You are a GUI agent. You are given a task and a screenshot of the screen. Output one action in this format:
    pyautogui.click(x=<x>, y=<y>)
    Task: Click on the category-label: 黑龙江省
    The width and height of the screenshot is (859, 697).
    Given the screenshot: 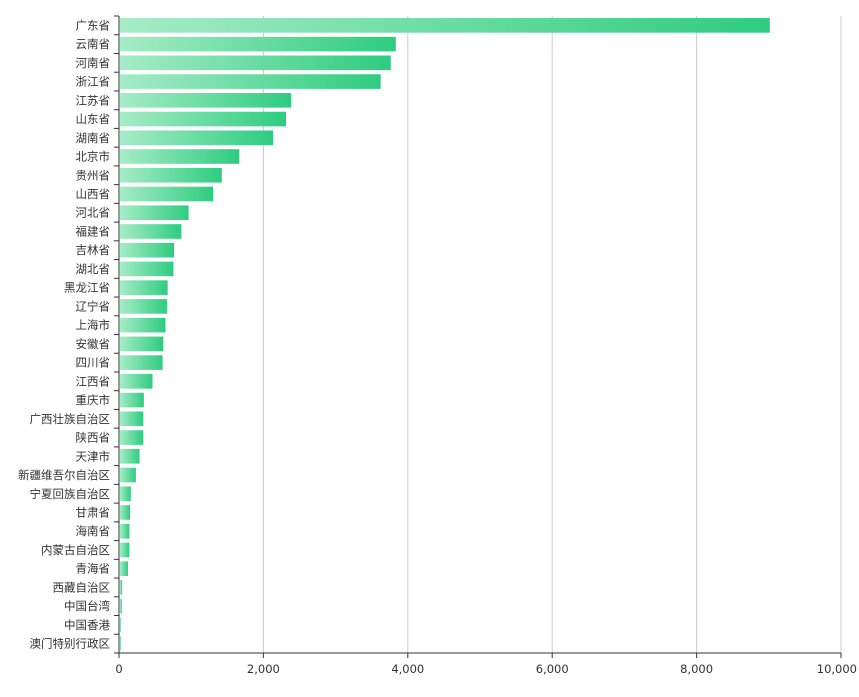 What is the action you would take?
    pyautogui.click(x=87, y=288)
    